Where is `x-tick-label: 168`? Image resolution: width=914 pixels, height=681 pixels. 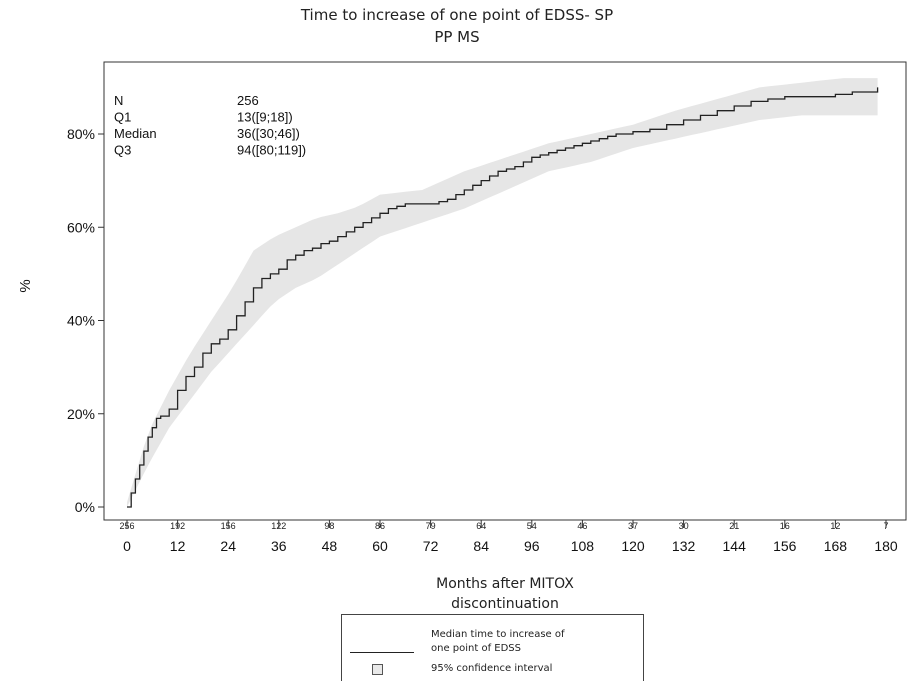
x-tick-label: 168 is located at coordinates (836, 546).